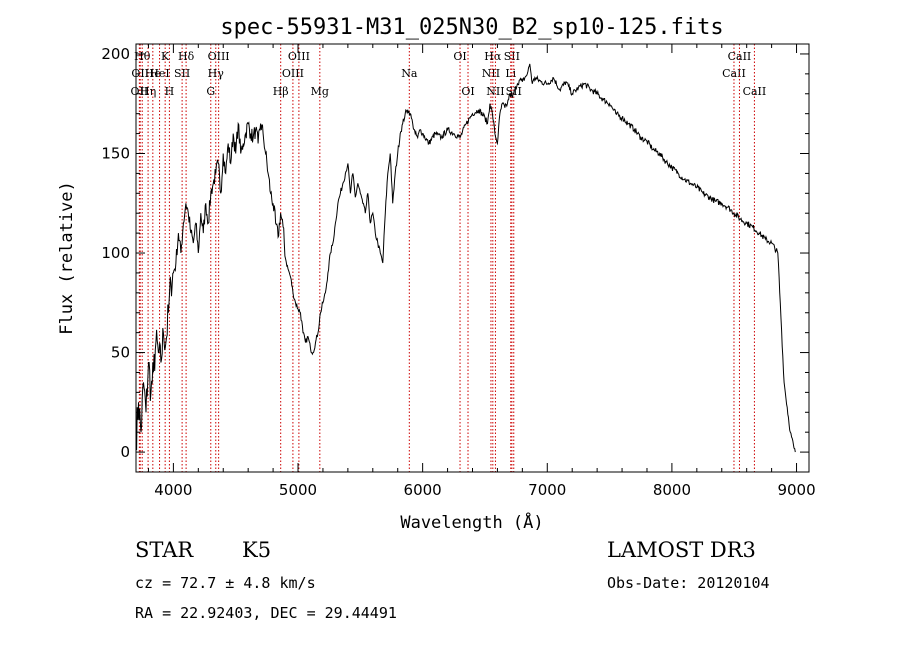 Image resolution: width=900 pixels, height=649 pixels. I want to click on line-label: HeI, so click(159, 73).